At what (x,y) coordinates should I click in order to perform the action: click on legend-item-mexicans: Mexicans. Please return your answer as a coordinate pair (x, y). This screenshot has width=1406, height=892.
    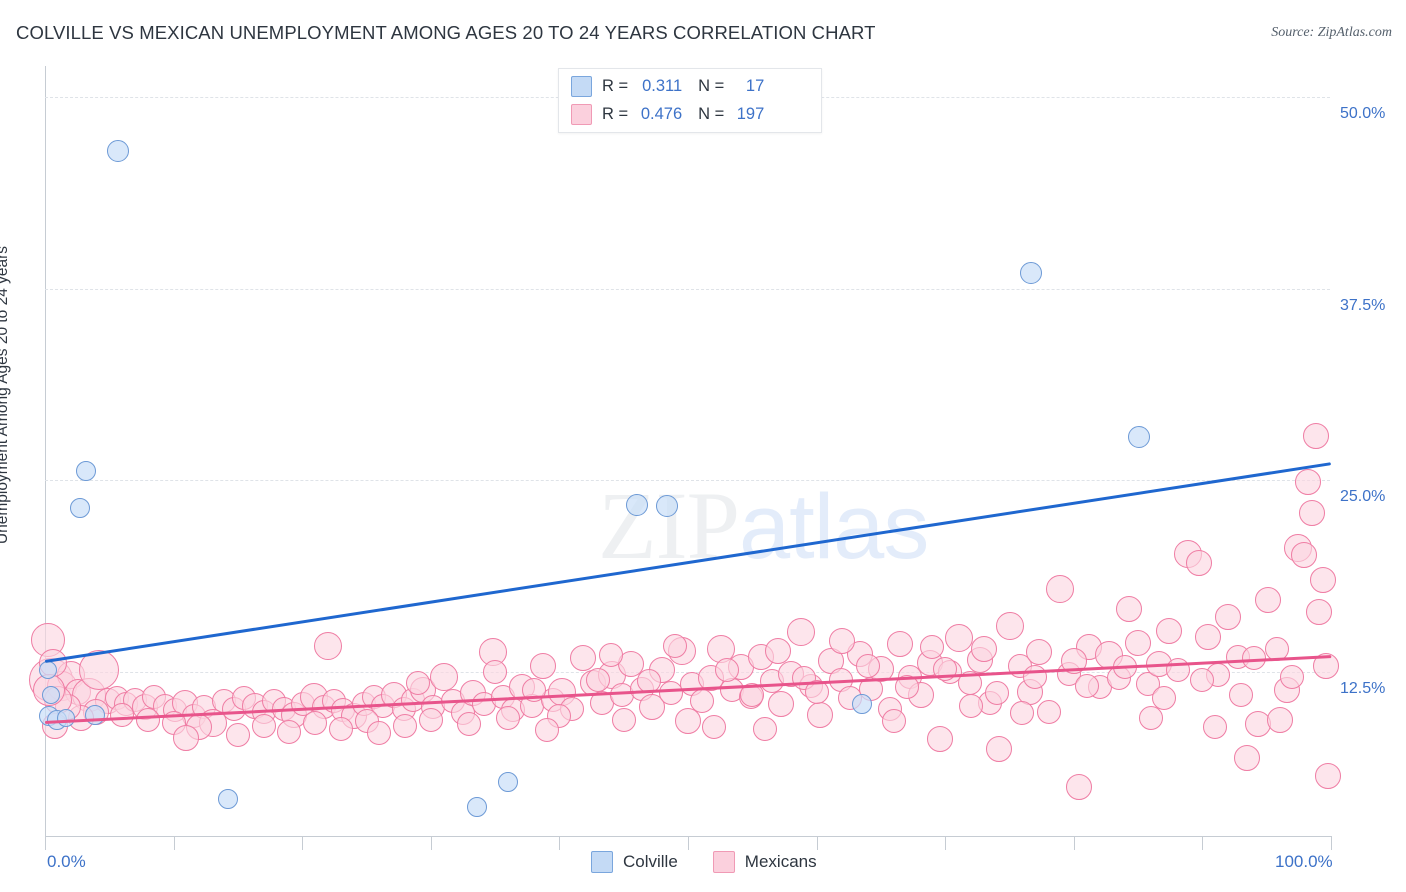
    Looking at the image, I should click on (764, 862).